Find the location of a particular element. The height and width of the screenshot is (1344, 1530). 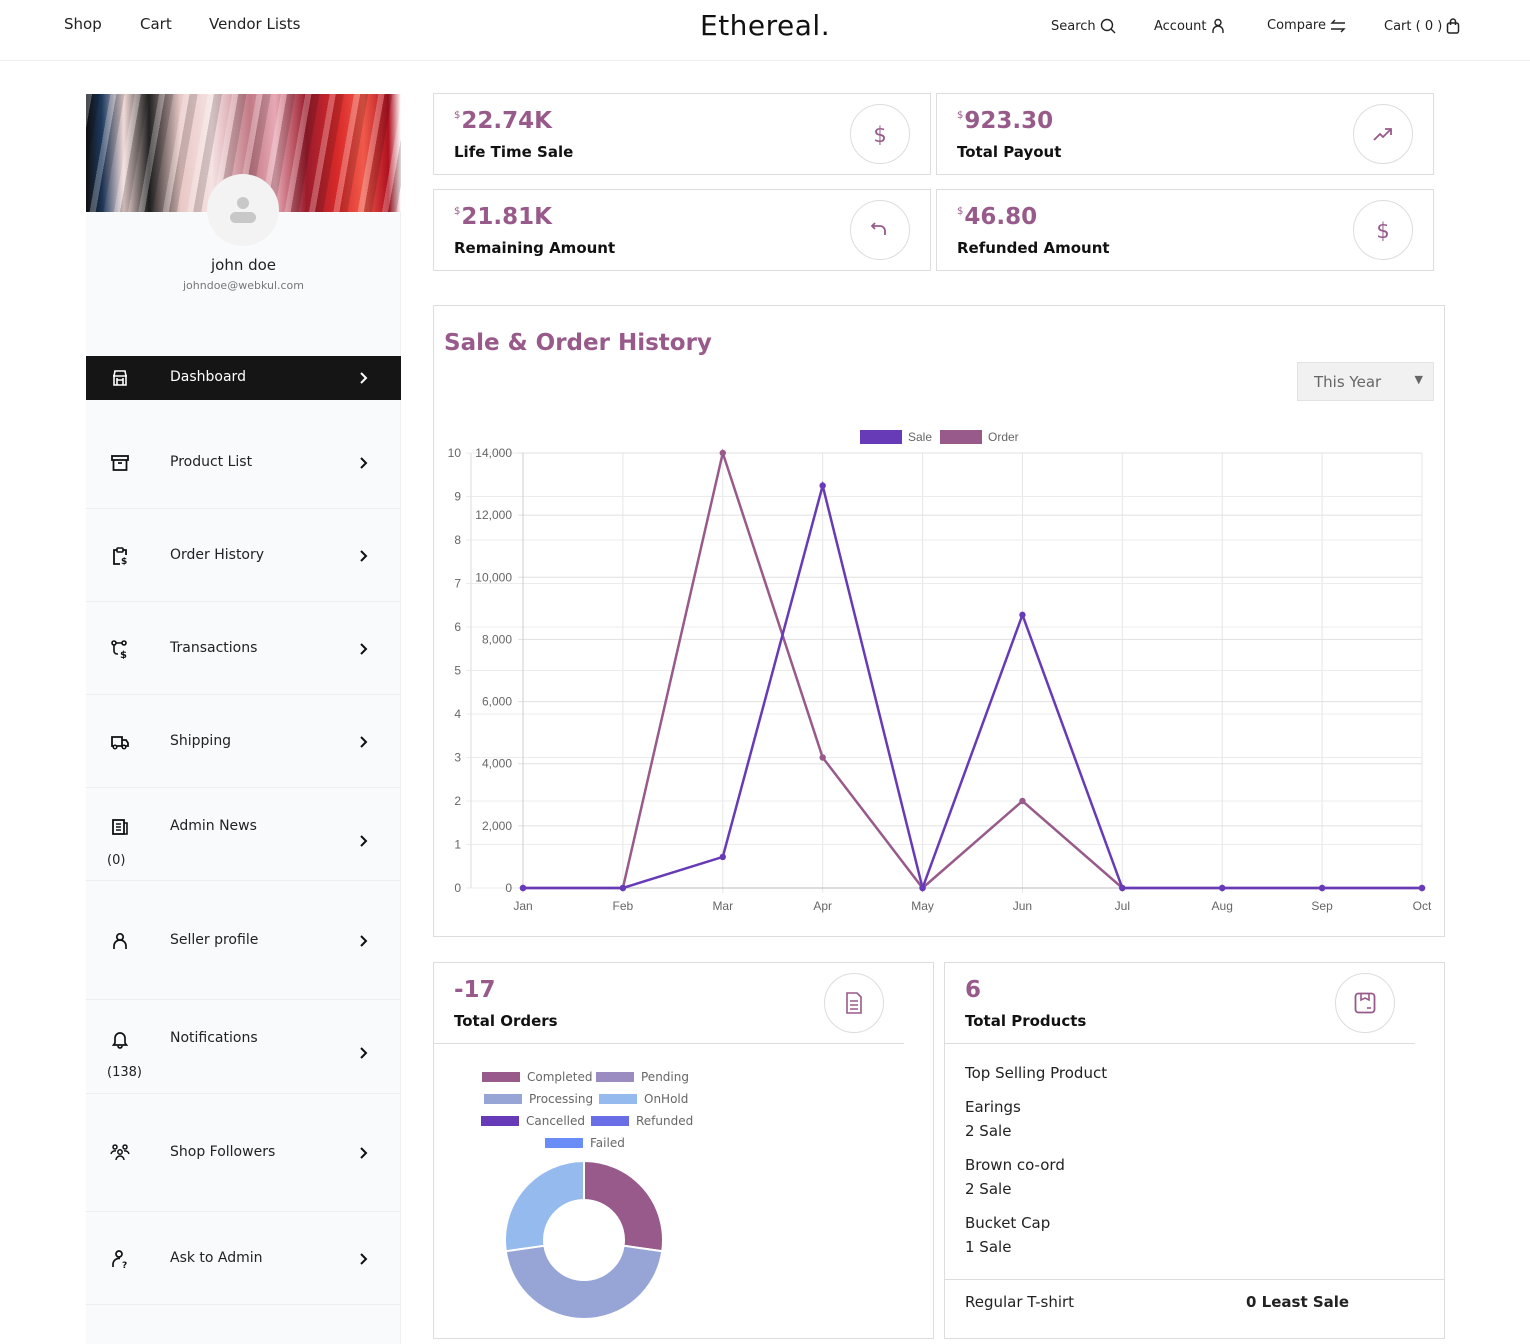

top-product-name: Earings is located at coordinates (993, 1107).